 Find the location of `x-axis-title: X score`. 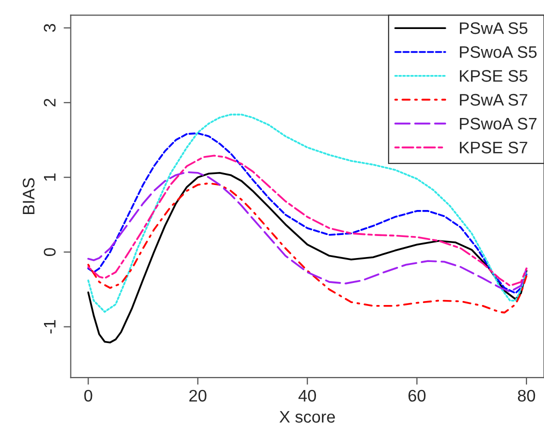

x-axis-title: X score is located at coordinates (307, 417).